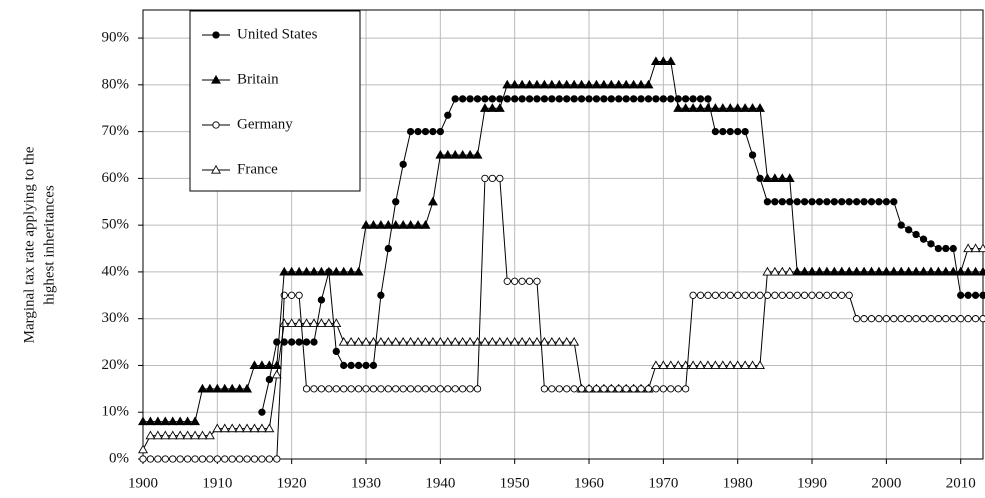 Image resolution: width=985 pixels, height=498 pixels. Describe the element at coordinates (275, 101) in the screenshot. I see `legend: United States Britain Germany France` at that location.